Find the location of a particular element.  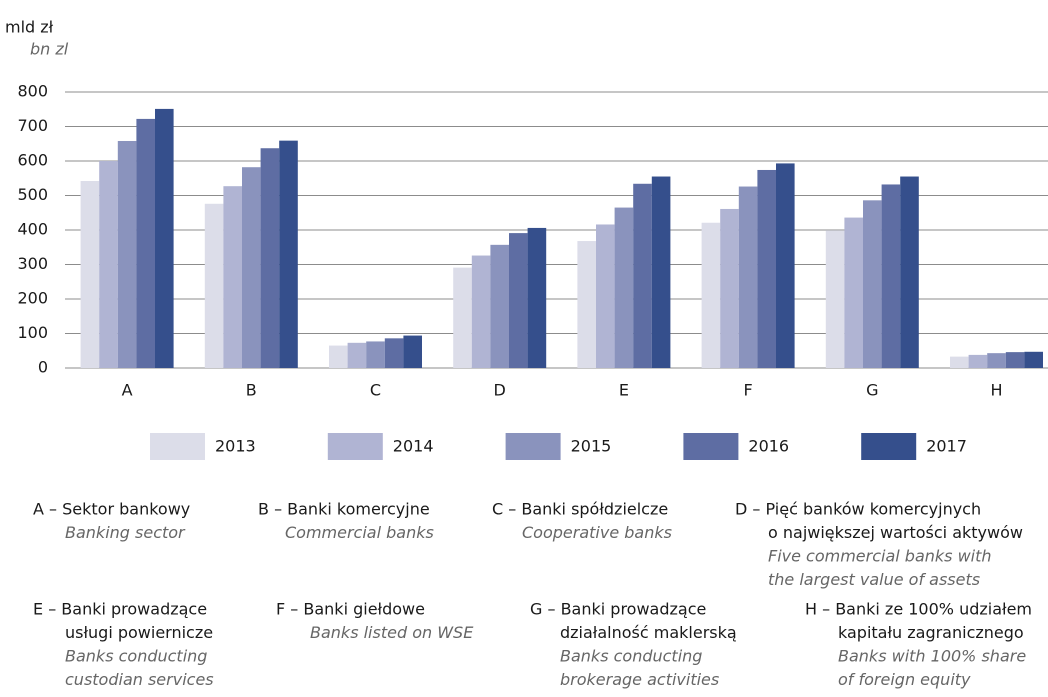

note-text-en: Five commercial banks with is located at coordinates (880, 556).